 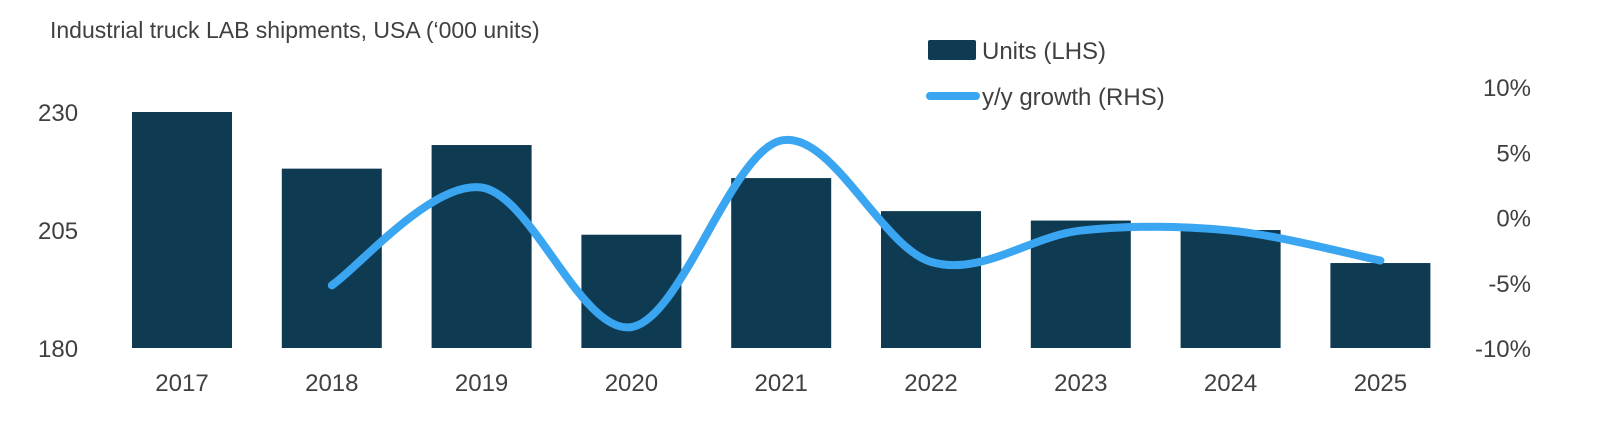 What do you see at coordinates (331, 383) in the screenshot?
I see `x-tick-label: 2018` at bounding box center [331, 383].